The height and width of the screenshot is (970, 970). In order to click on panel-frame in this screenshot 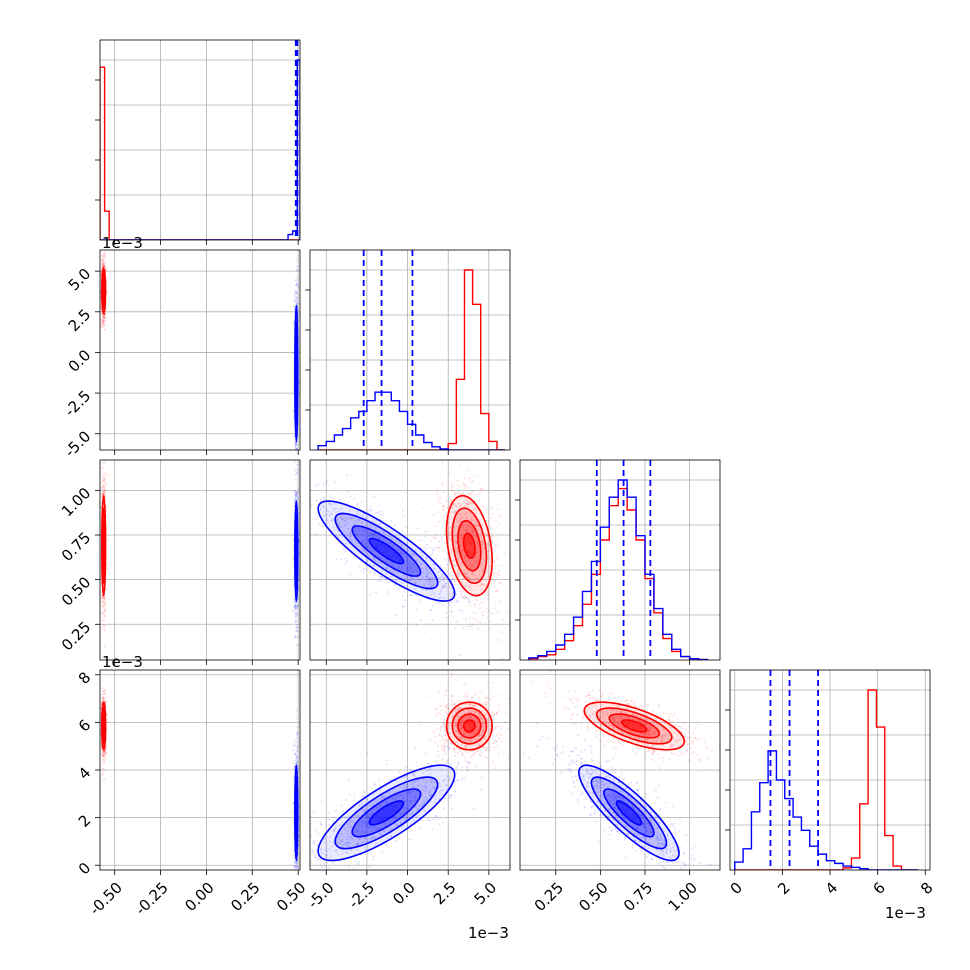, I will do `click(200, 140)`.